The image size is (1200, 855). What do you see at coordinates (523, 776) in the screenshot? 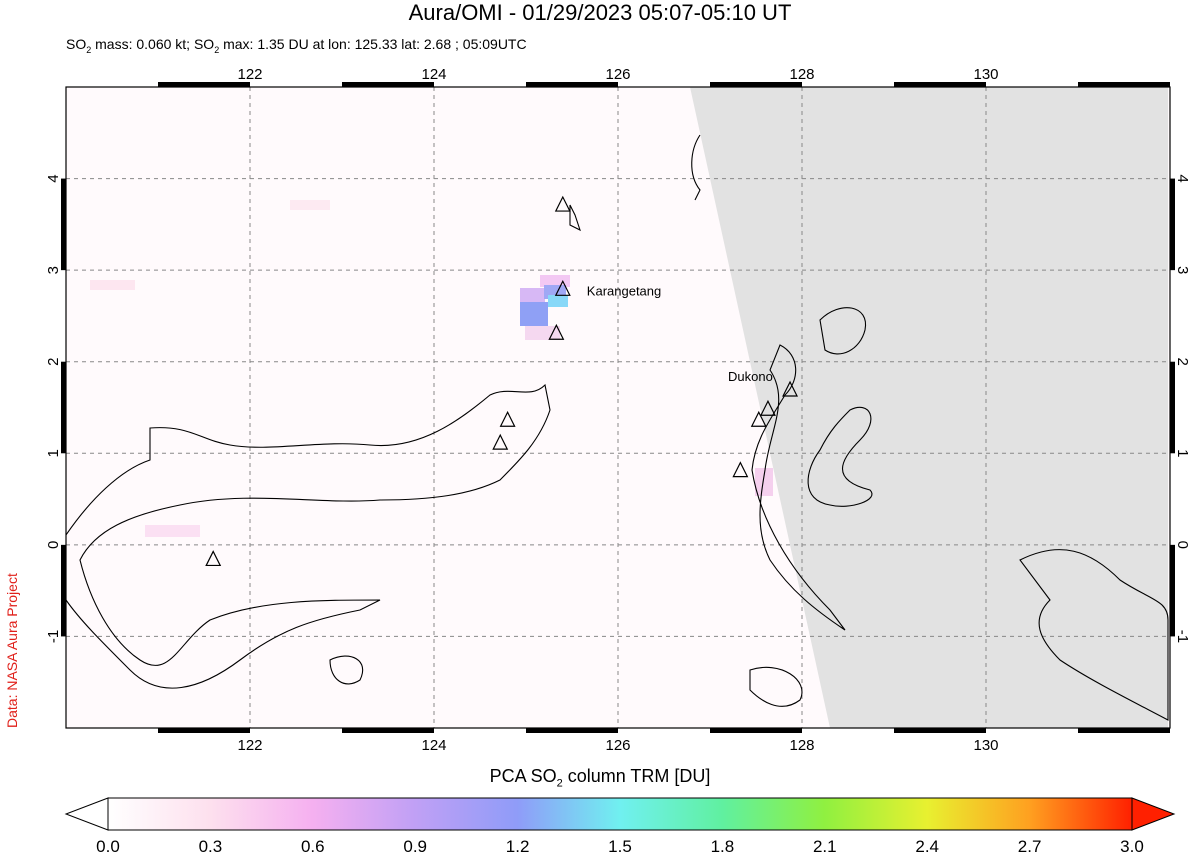
I see `colorbar-title-text: PCA SO` at bounding box center [523, 776].